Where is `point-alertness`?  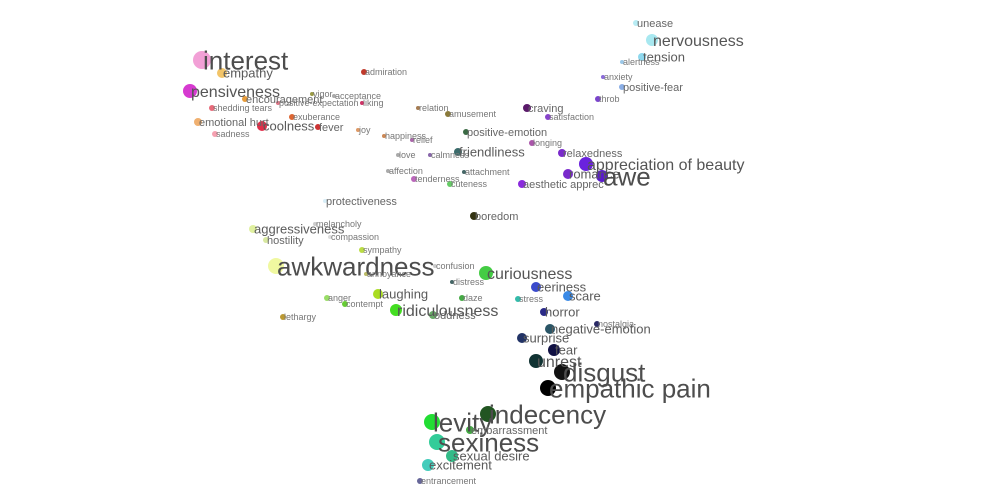
point-alertness is located at coordinates (622, 62).